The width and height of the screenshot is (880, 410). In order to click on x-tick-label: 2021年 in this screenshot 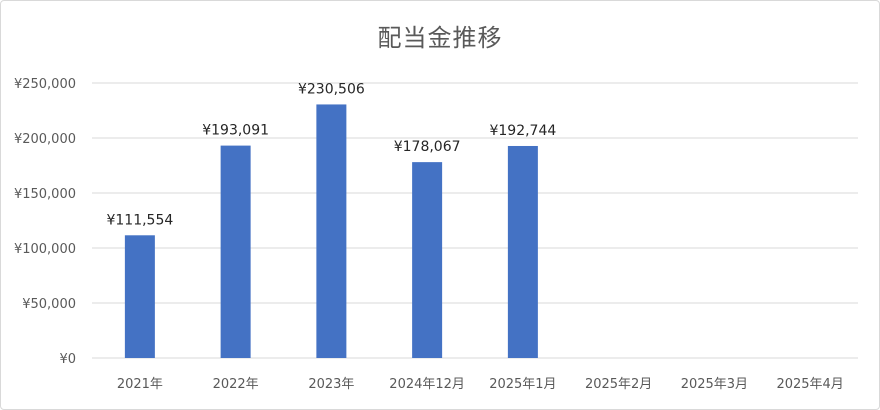, I will do `click(140, 384)`.